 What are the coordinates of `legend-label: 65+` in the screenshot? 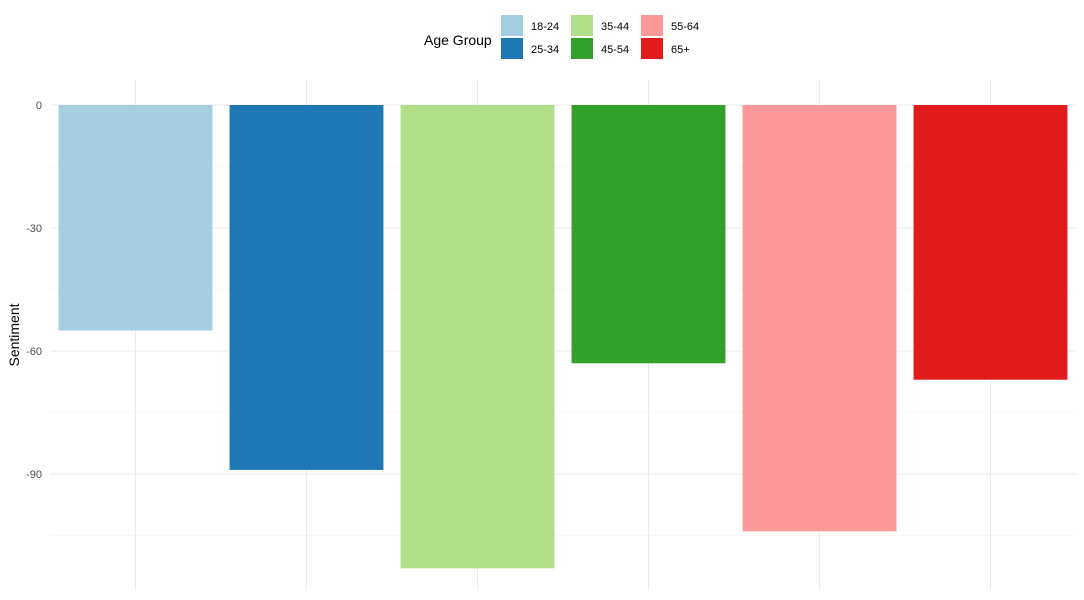 It's located at (680, 50).